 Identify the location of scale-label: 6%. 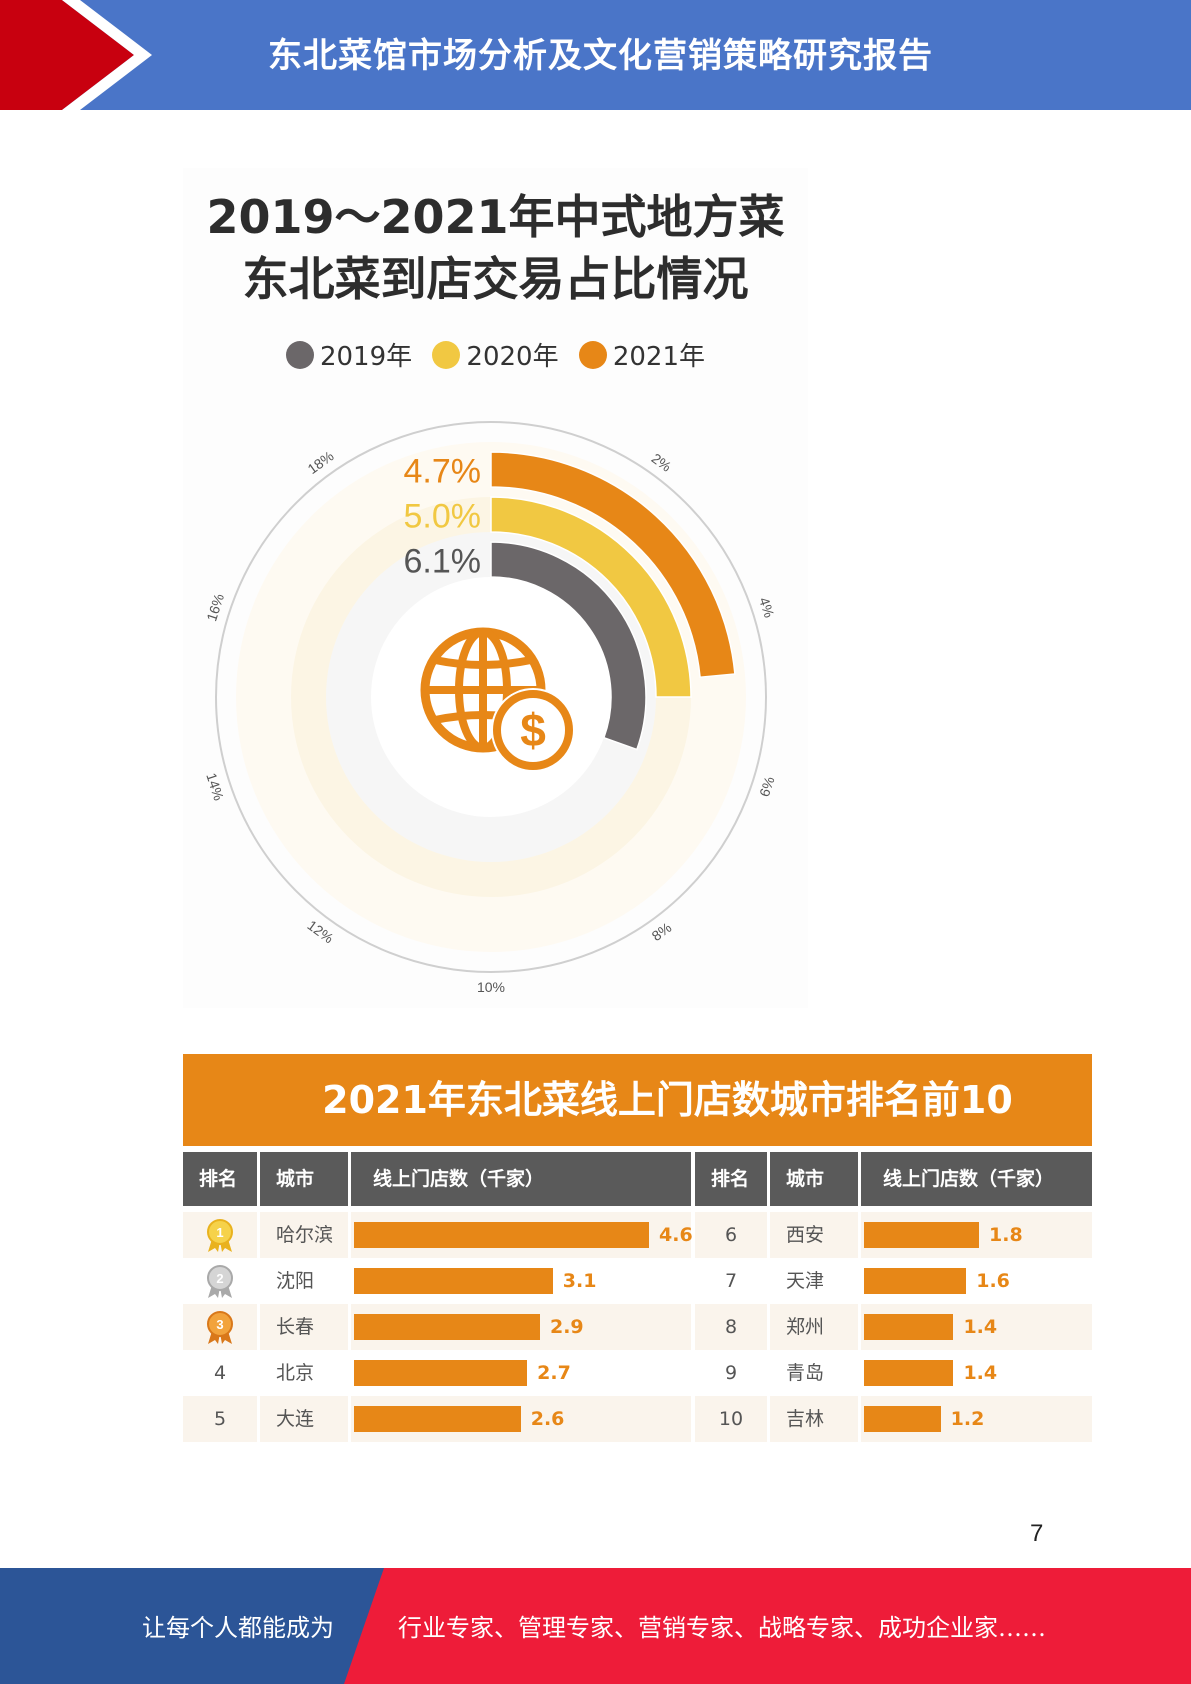
(766, 787).